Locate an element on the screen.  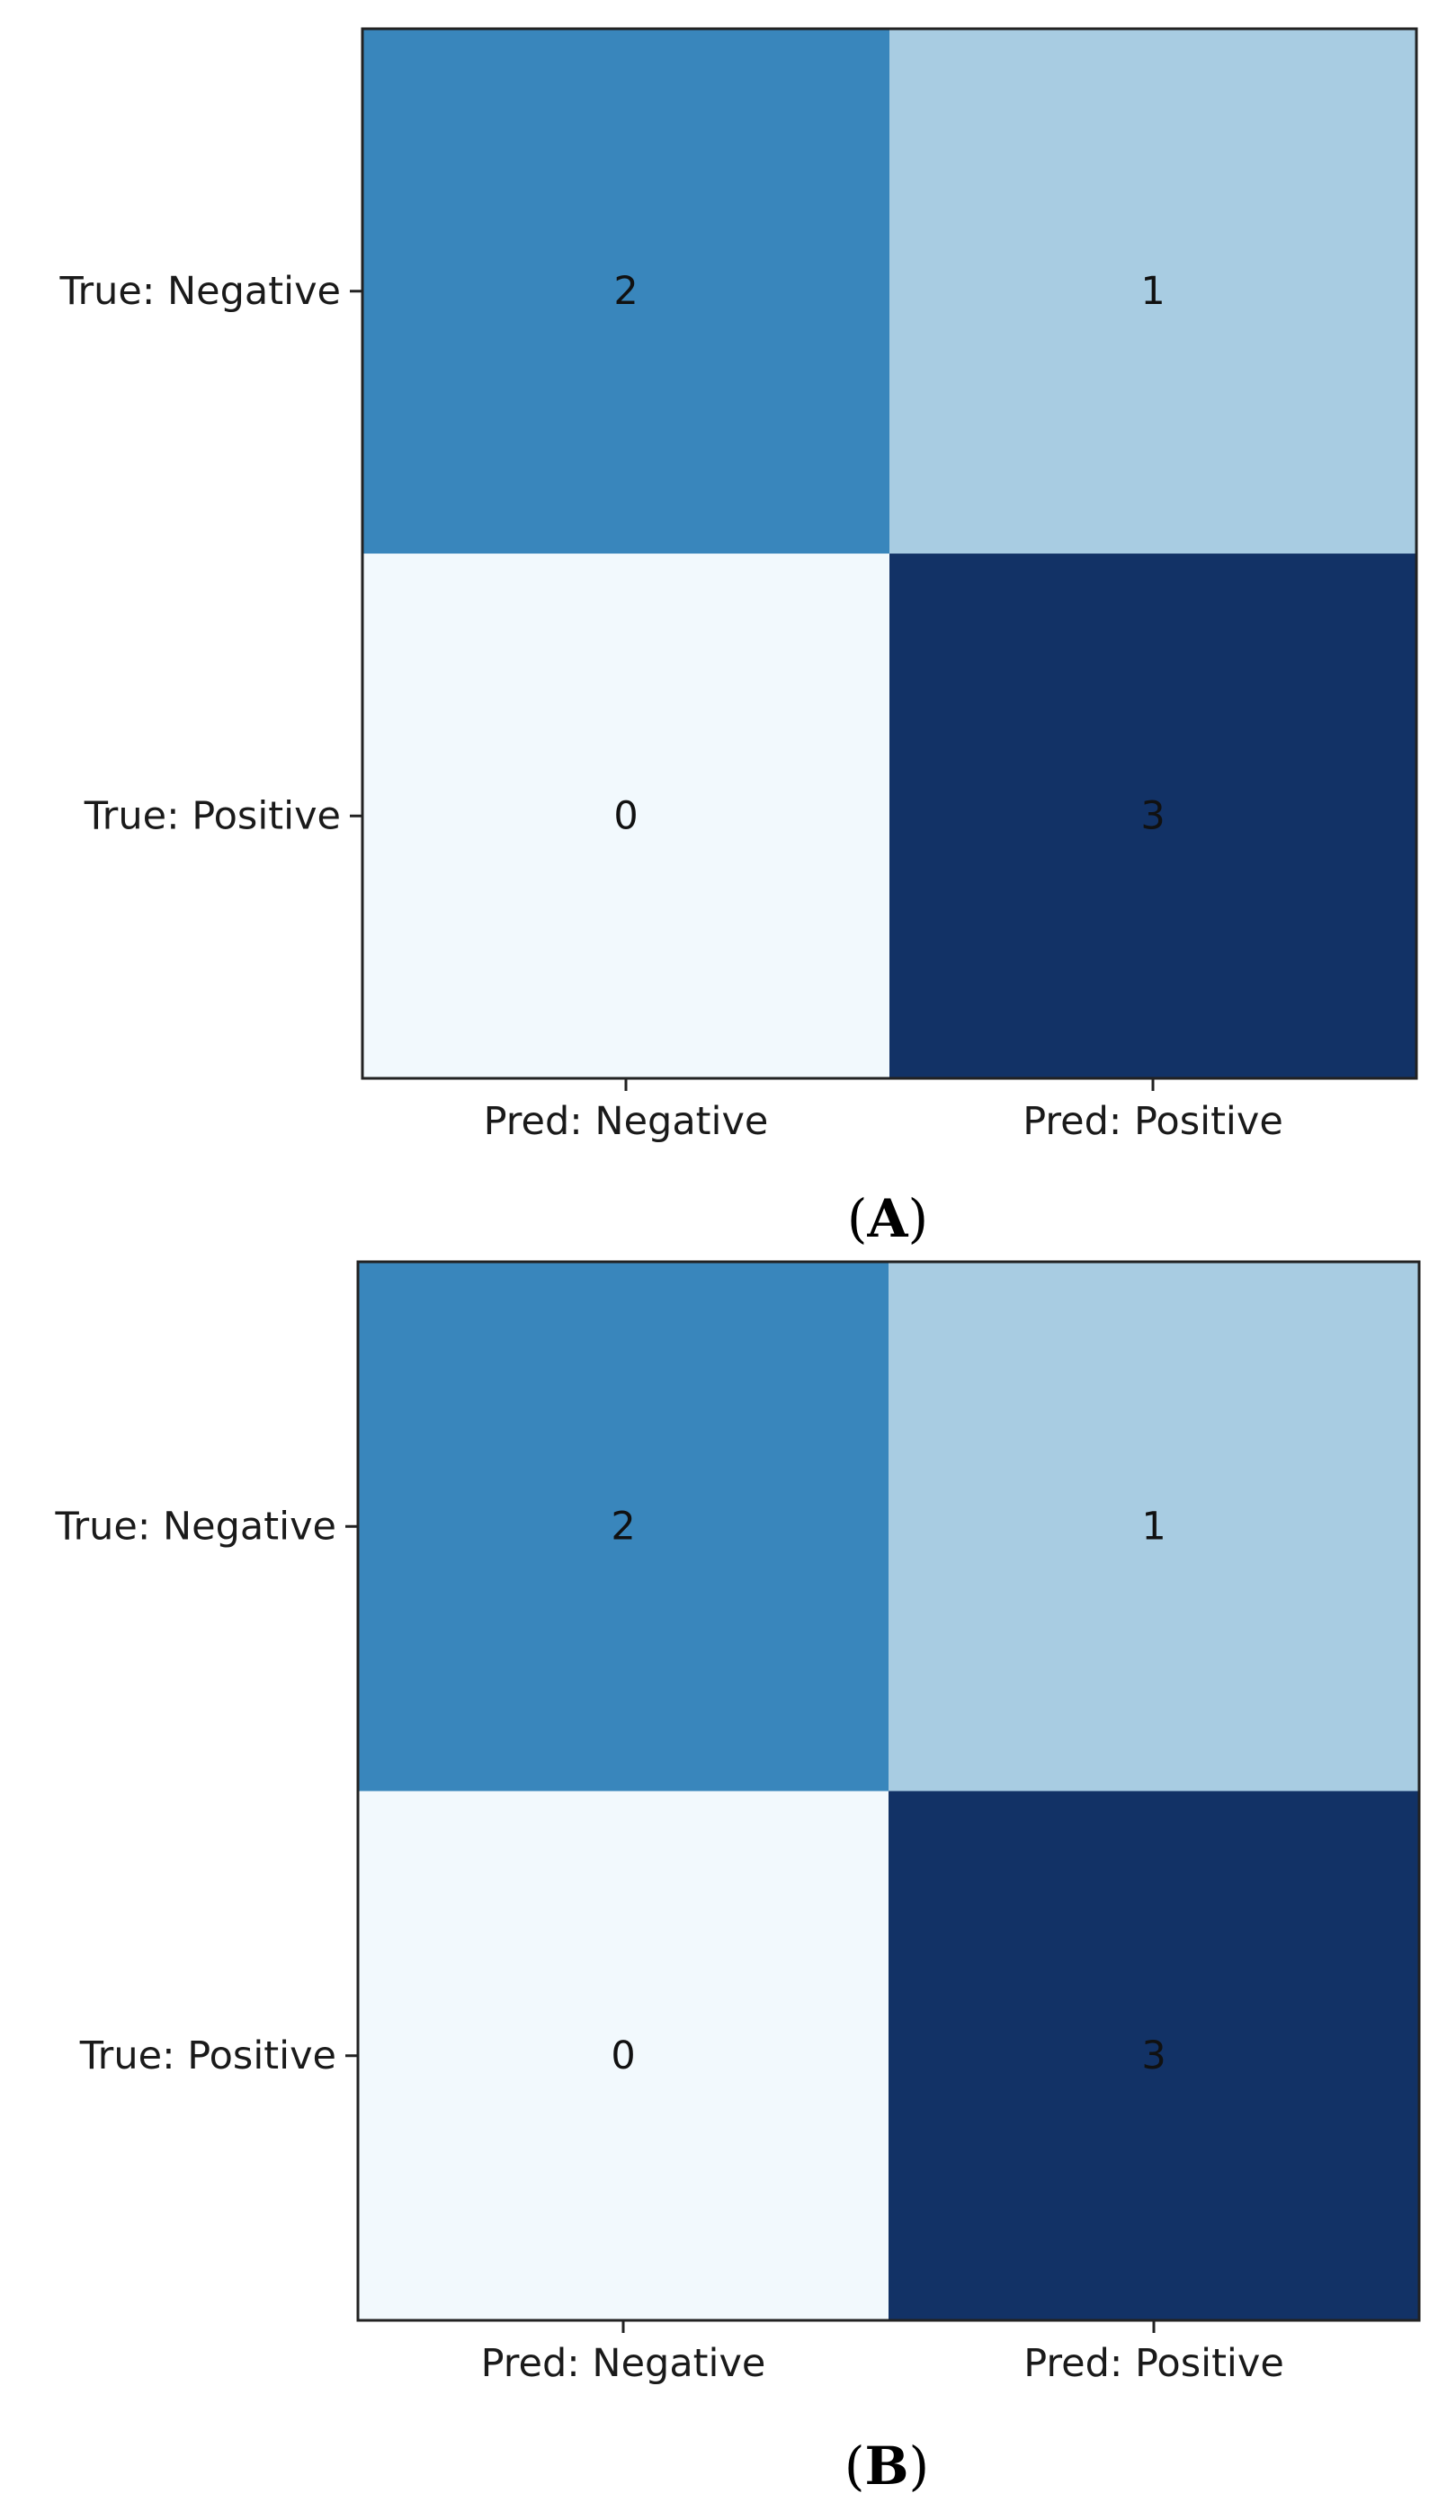
panel-letter: A is located at coordinates (887, 1218).